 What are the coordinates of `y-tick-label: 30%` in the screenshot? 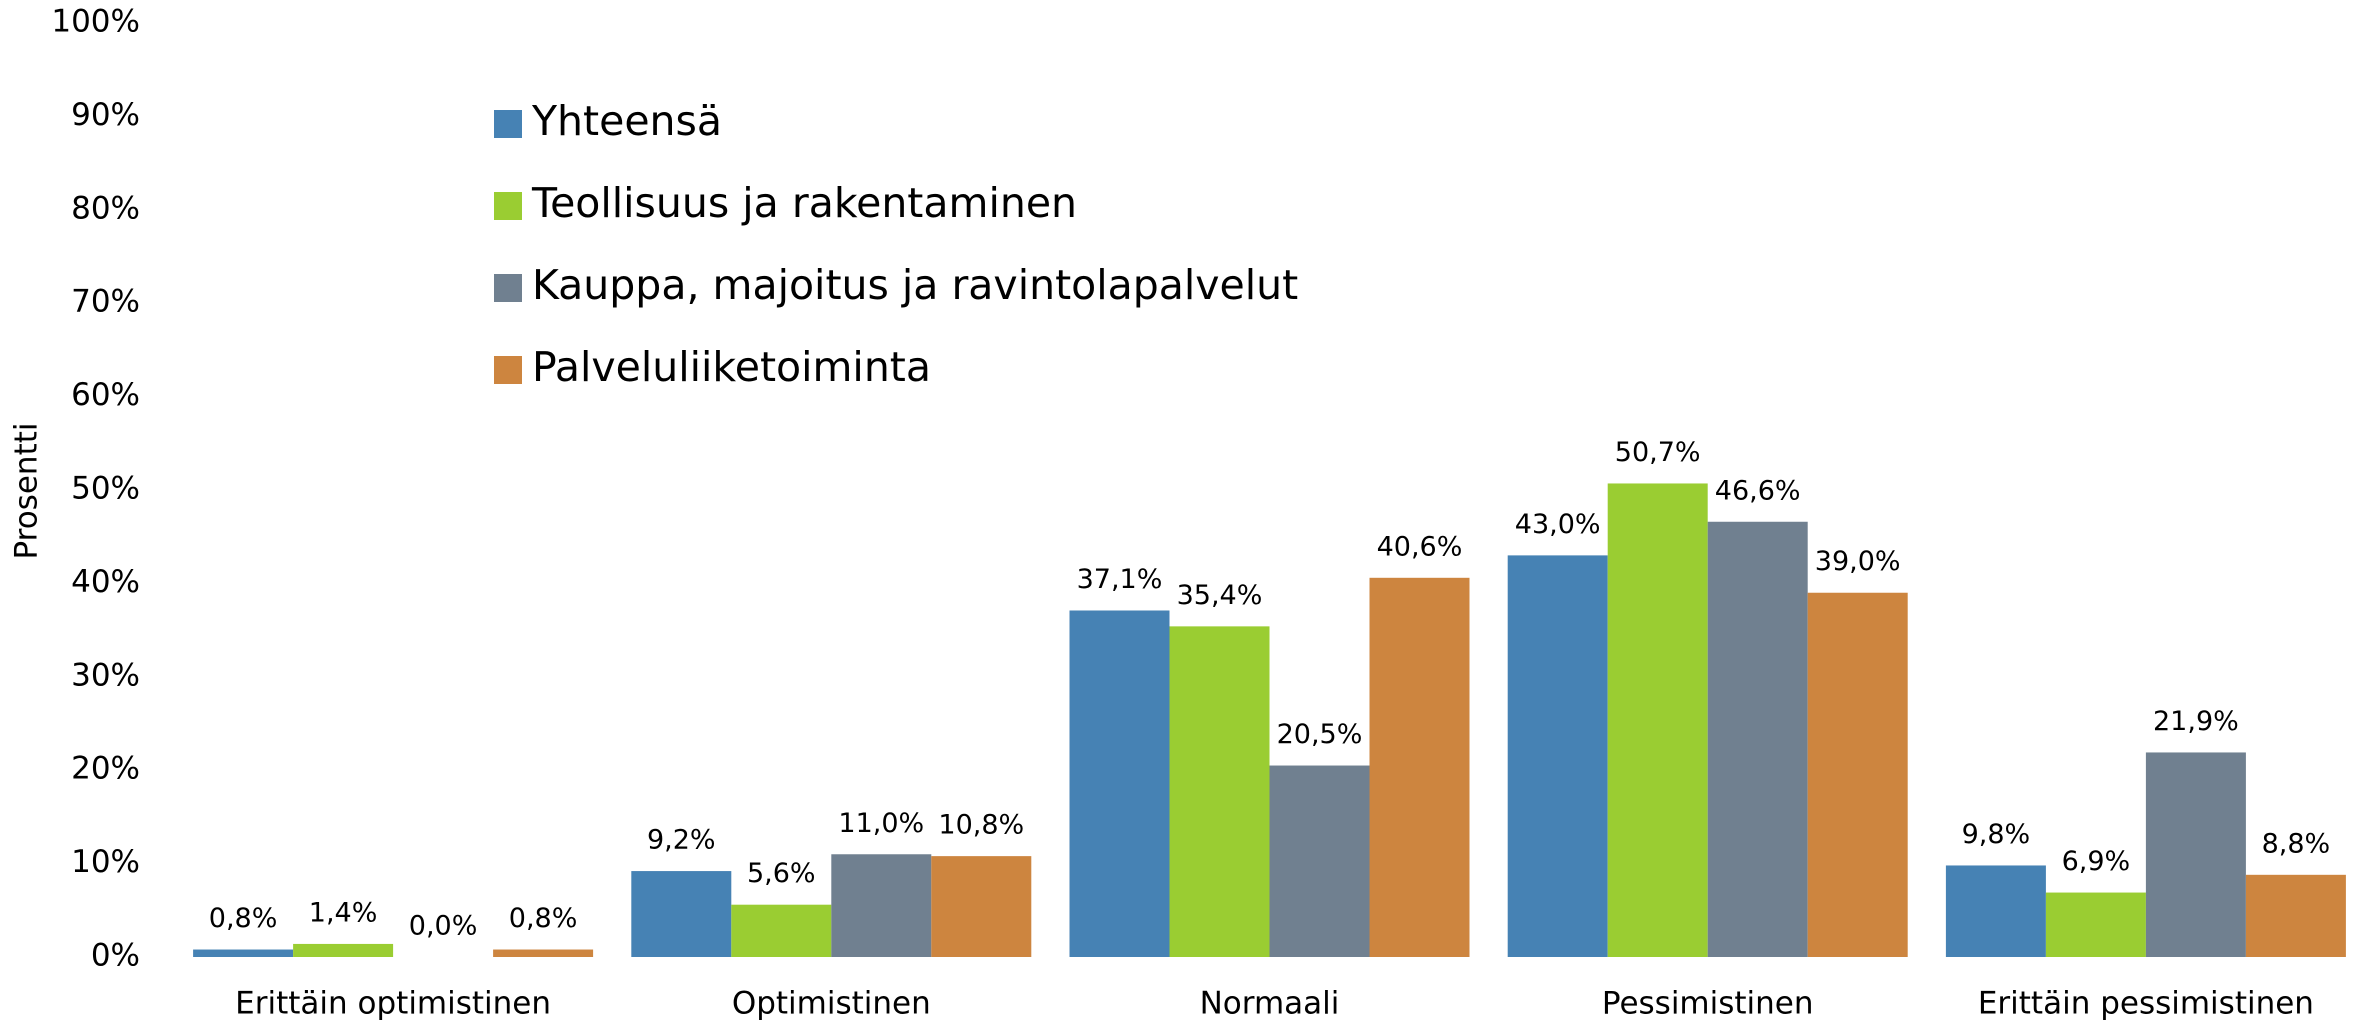 It's located at (105, 675).